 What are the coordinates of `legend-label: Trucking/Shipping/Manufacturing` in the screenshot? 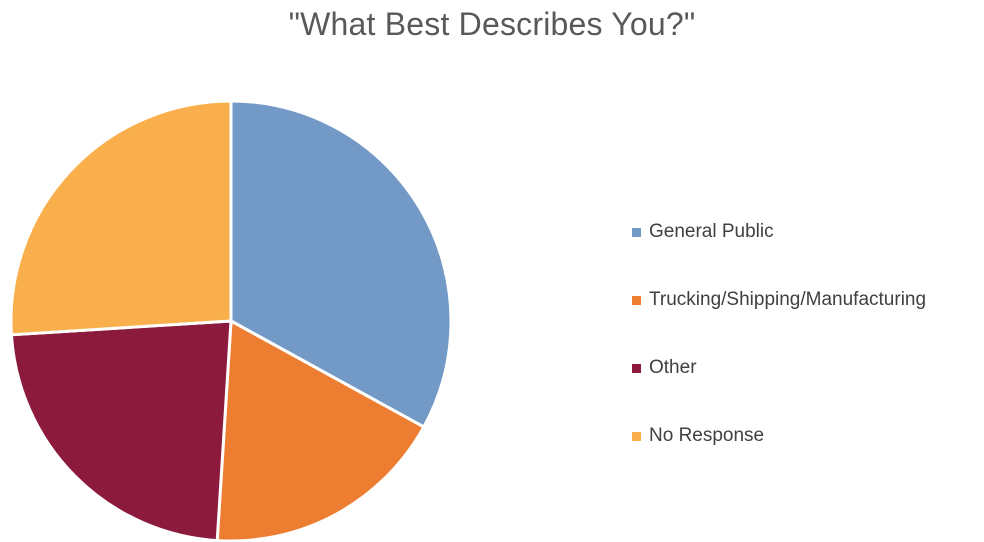 It's located at (788, 299).